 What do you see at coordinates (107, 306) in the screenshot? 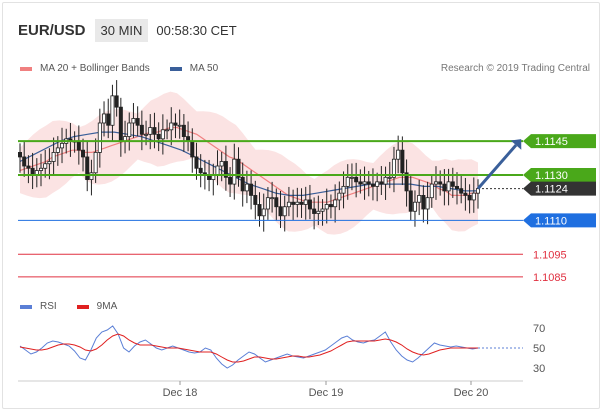
I see `legend-9ma-label: 9MA` at bounding box center [107, 306].